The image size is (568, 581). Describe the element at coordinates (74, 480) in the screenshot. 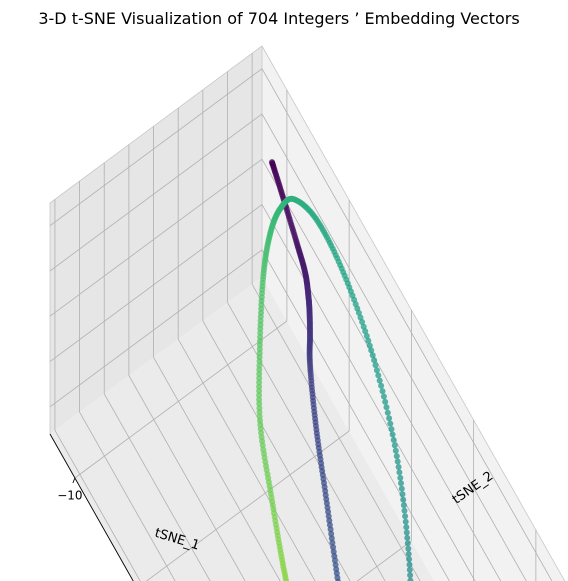

I see `x-tick-mark` at that location.